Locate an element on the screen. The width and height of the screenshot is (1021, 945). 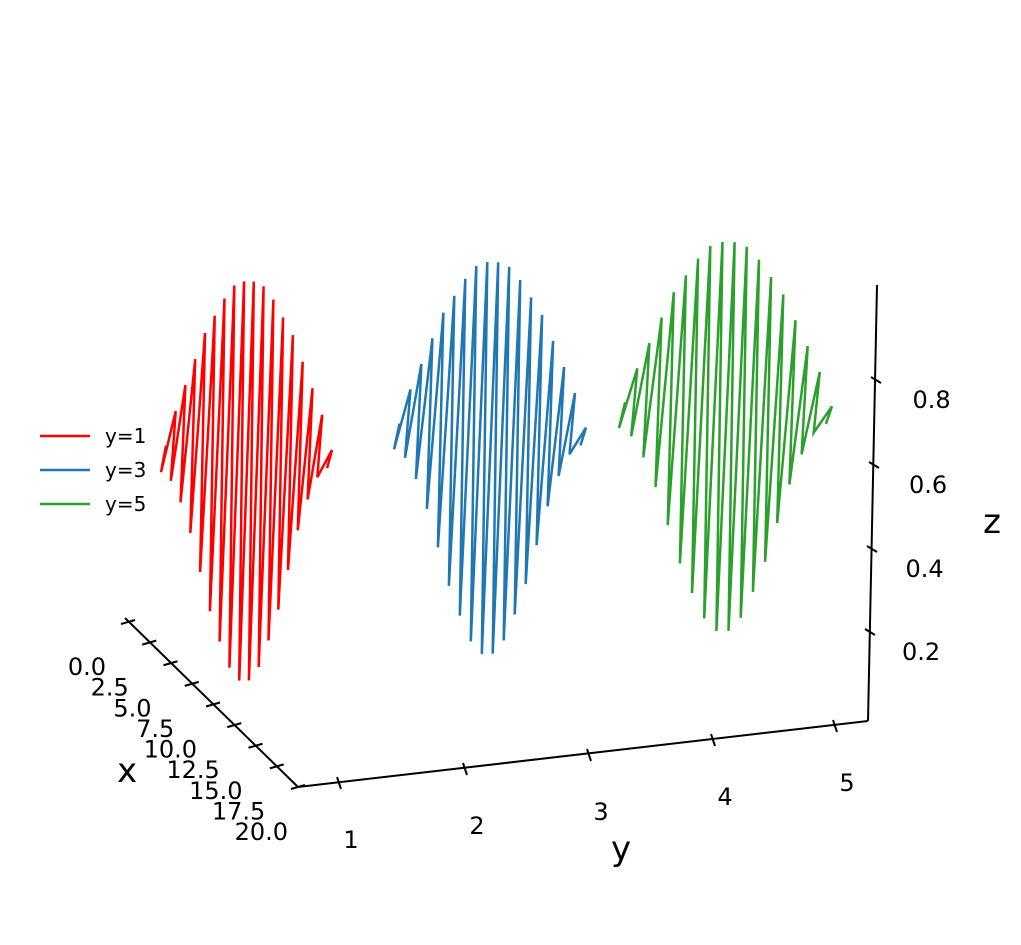
z-tick-label: 0.6 is located at coordinates (928, 485).